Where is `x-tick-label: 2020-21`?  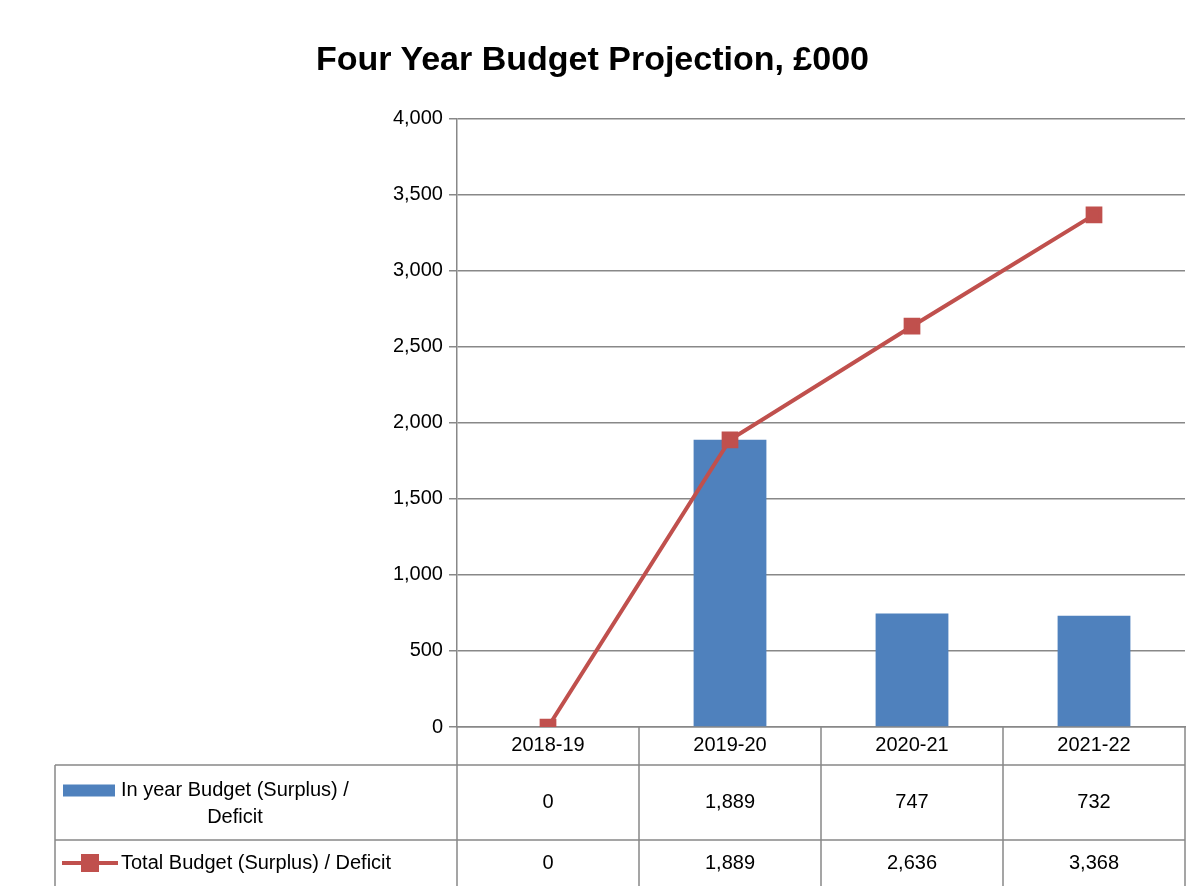
x-tick-label: 2020-21 is located at coordinates (912, 743).